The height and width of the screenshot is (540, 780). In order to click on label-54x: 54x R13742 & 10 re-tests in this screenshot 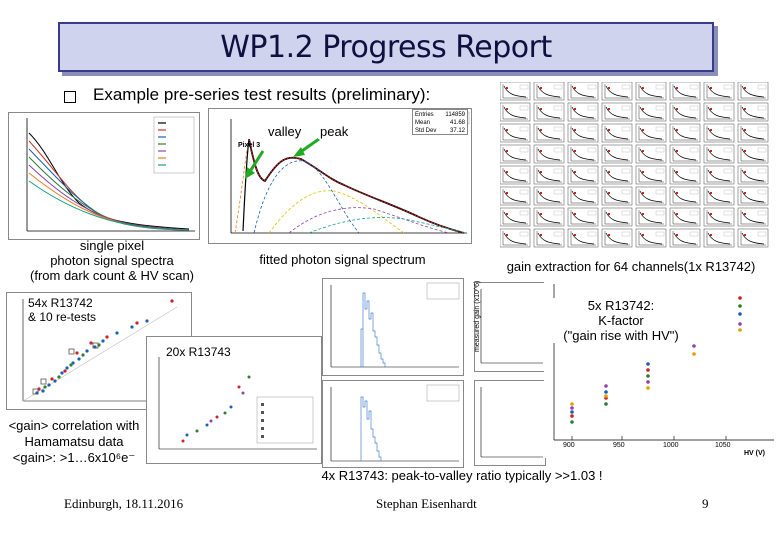, I will do `click(62, 310)`.